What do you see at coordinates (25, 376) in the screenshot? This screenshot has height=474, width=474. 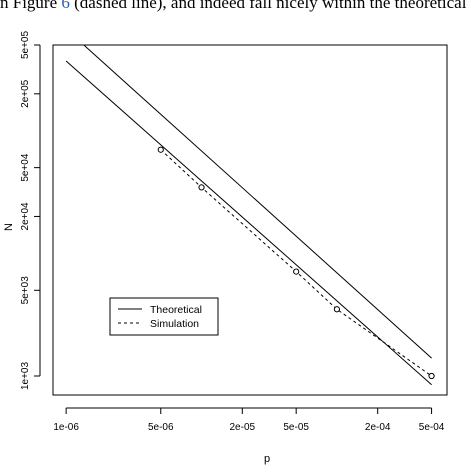 I see `y-tick-label: 1e+03` at bounding box center [25, 376].